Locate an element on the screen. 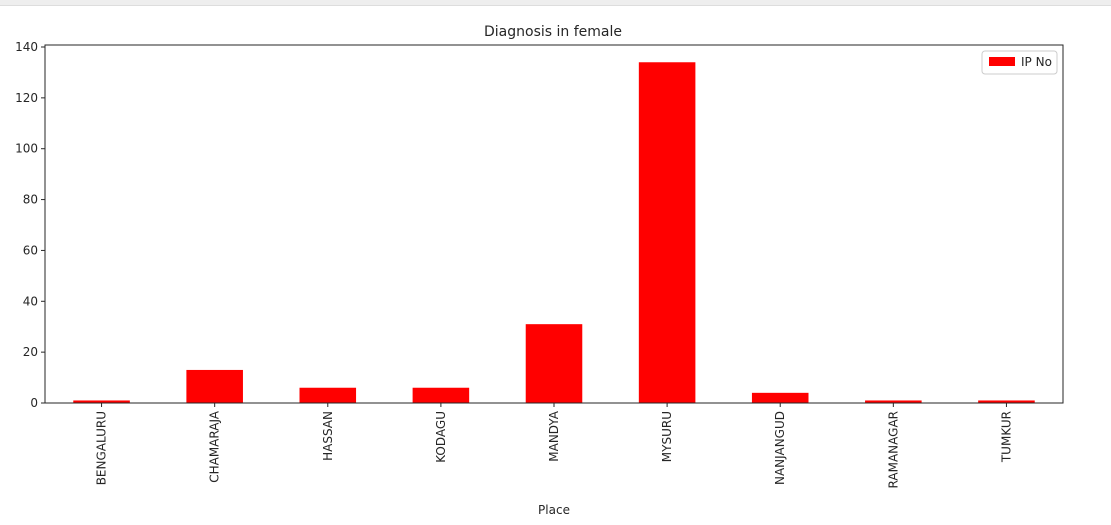 The height and width of the screenshot is (525, 1111). chart-title: Diagnosis in female is located at coordinates (553, 32).